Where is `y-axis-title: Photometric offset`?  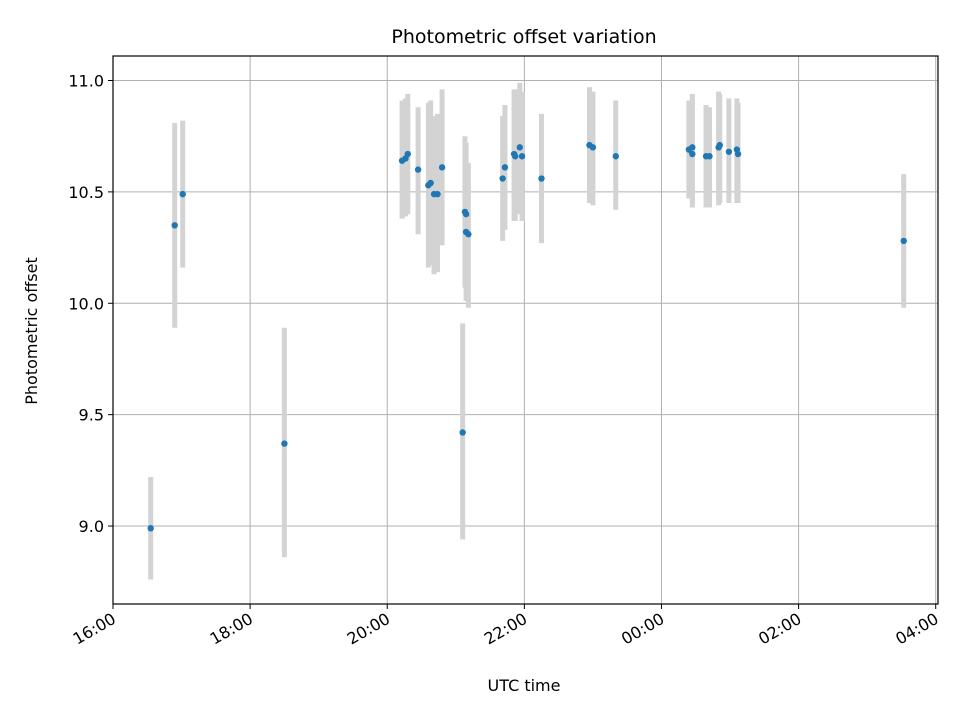 y-axis-title: Photometric offset is located at coordinates (31, 331).